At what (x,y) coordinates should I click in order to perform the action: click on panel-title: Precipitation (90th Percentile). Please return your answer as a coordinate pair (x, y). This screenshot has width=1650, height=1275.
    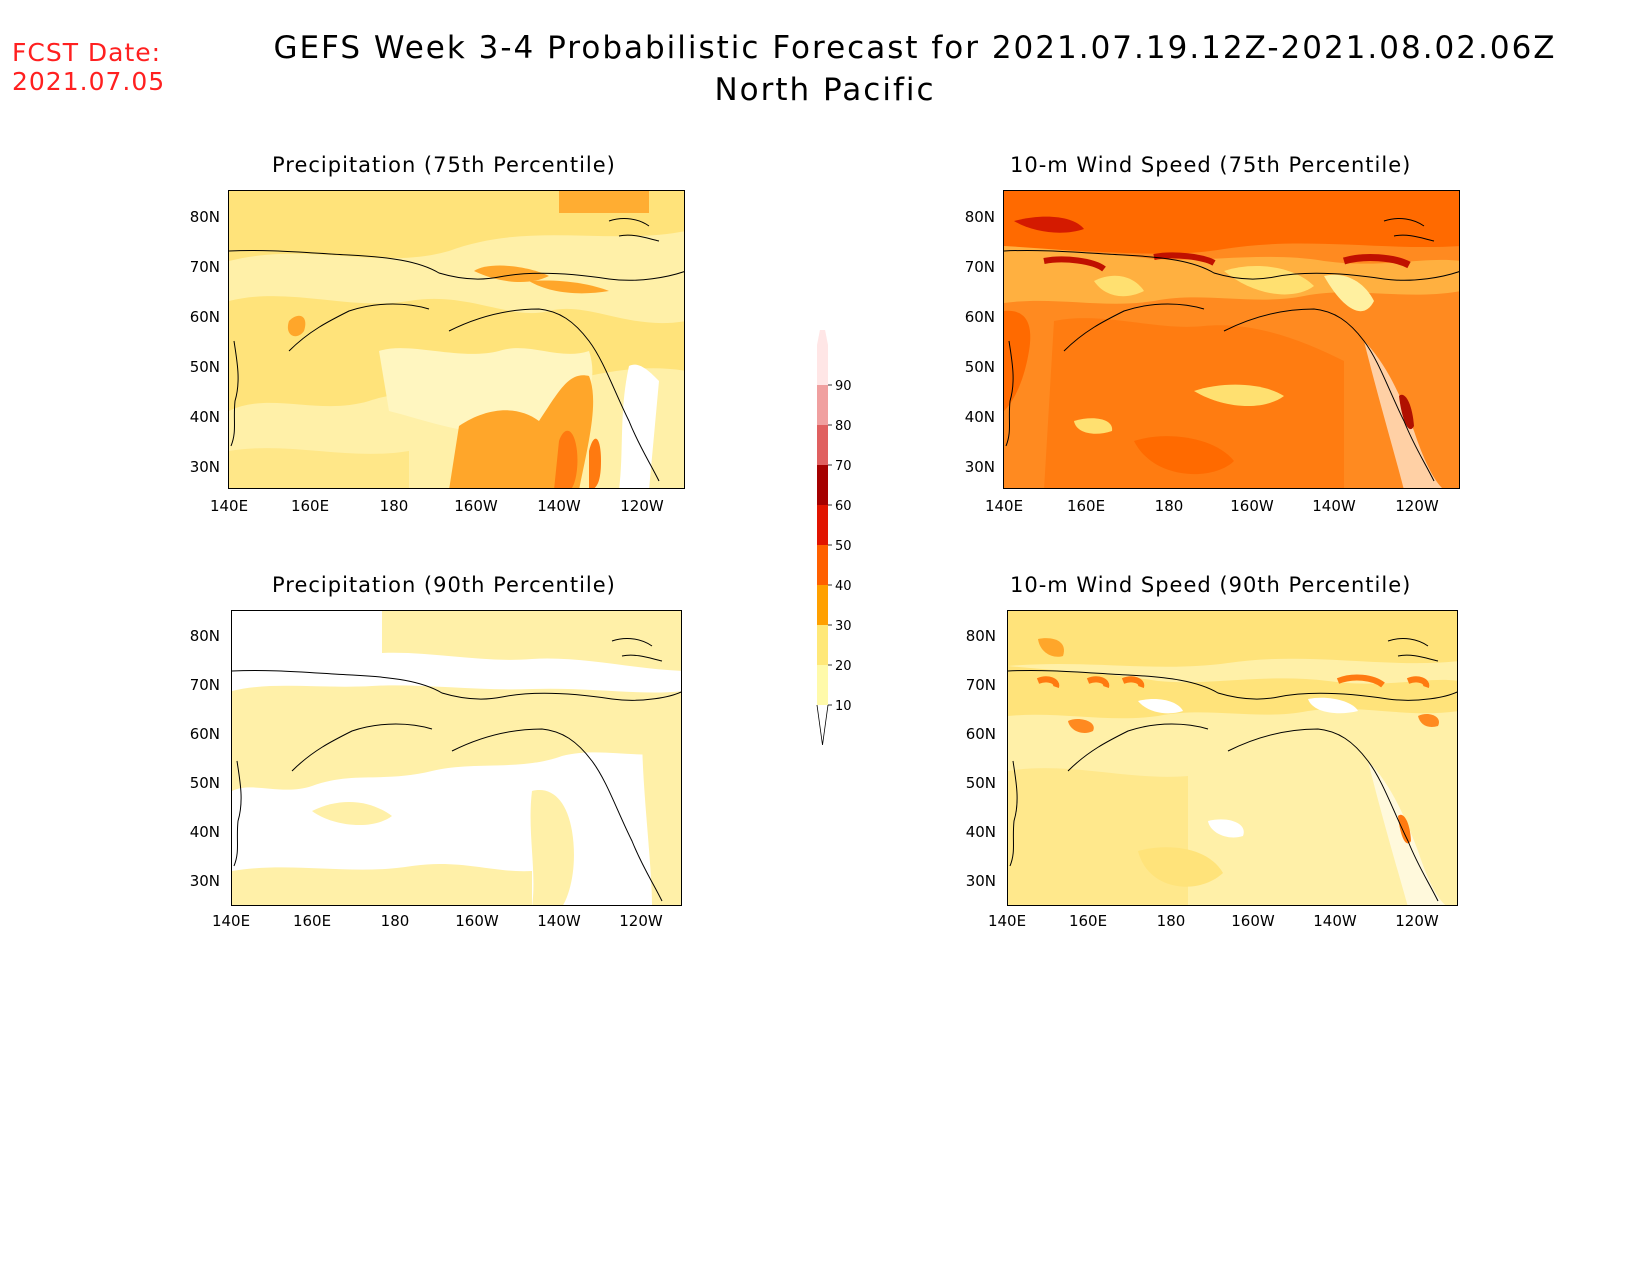
    Looking at the image, I should click on (444, 585).